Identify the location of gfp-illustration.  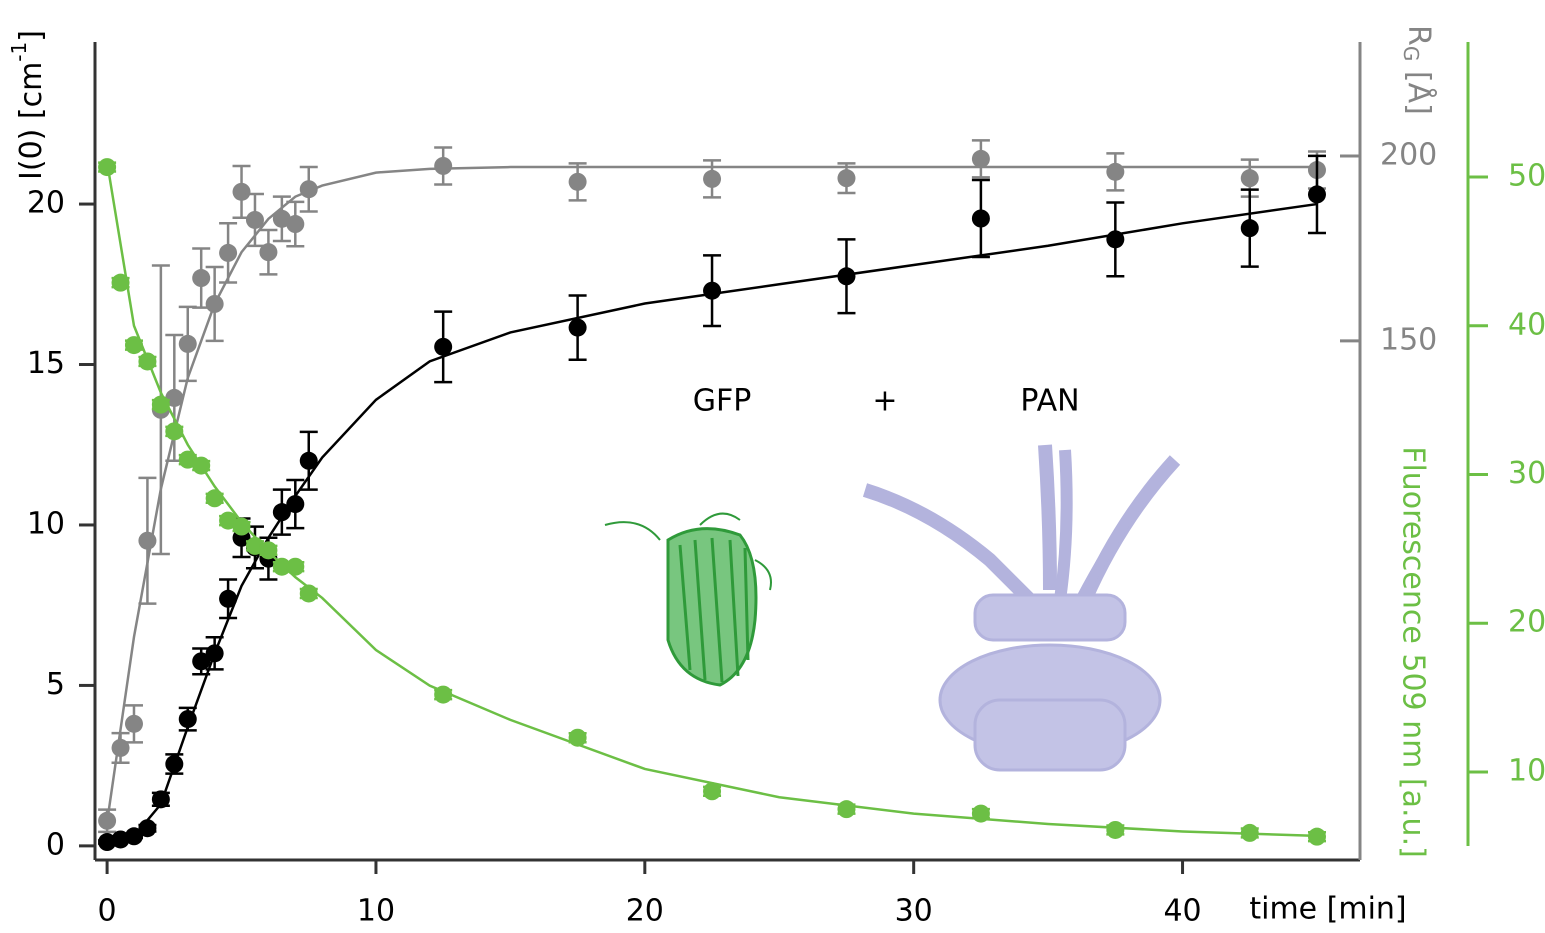
(688, 599).